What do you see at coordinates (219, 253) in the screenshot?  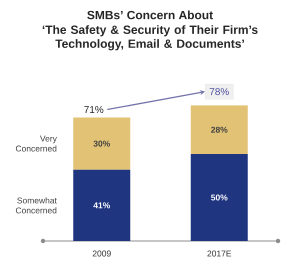 I see `x-tick-label: 2017E` at bounding box center [219, 253].